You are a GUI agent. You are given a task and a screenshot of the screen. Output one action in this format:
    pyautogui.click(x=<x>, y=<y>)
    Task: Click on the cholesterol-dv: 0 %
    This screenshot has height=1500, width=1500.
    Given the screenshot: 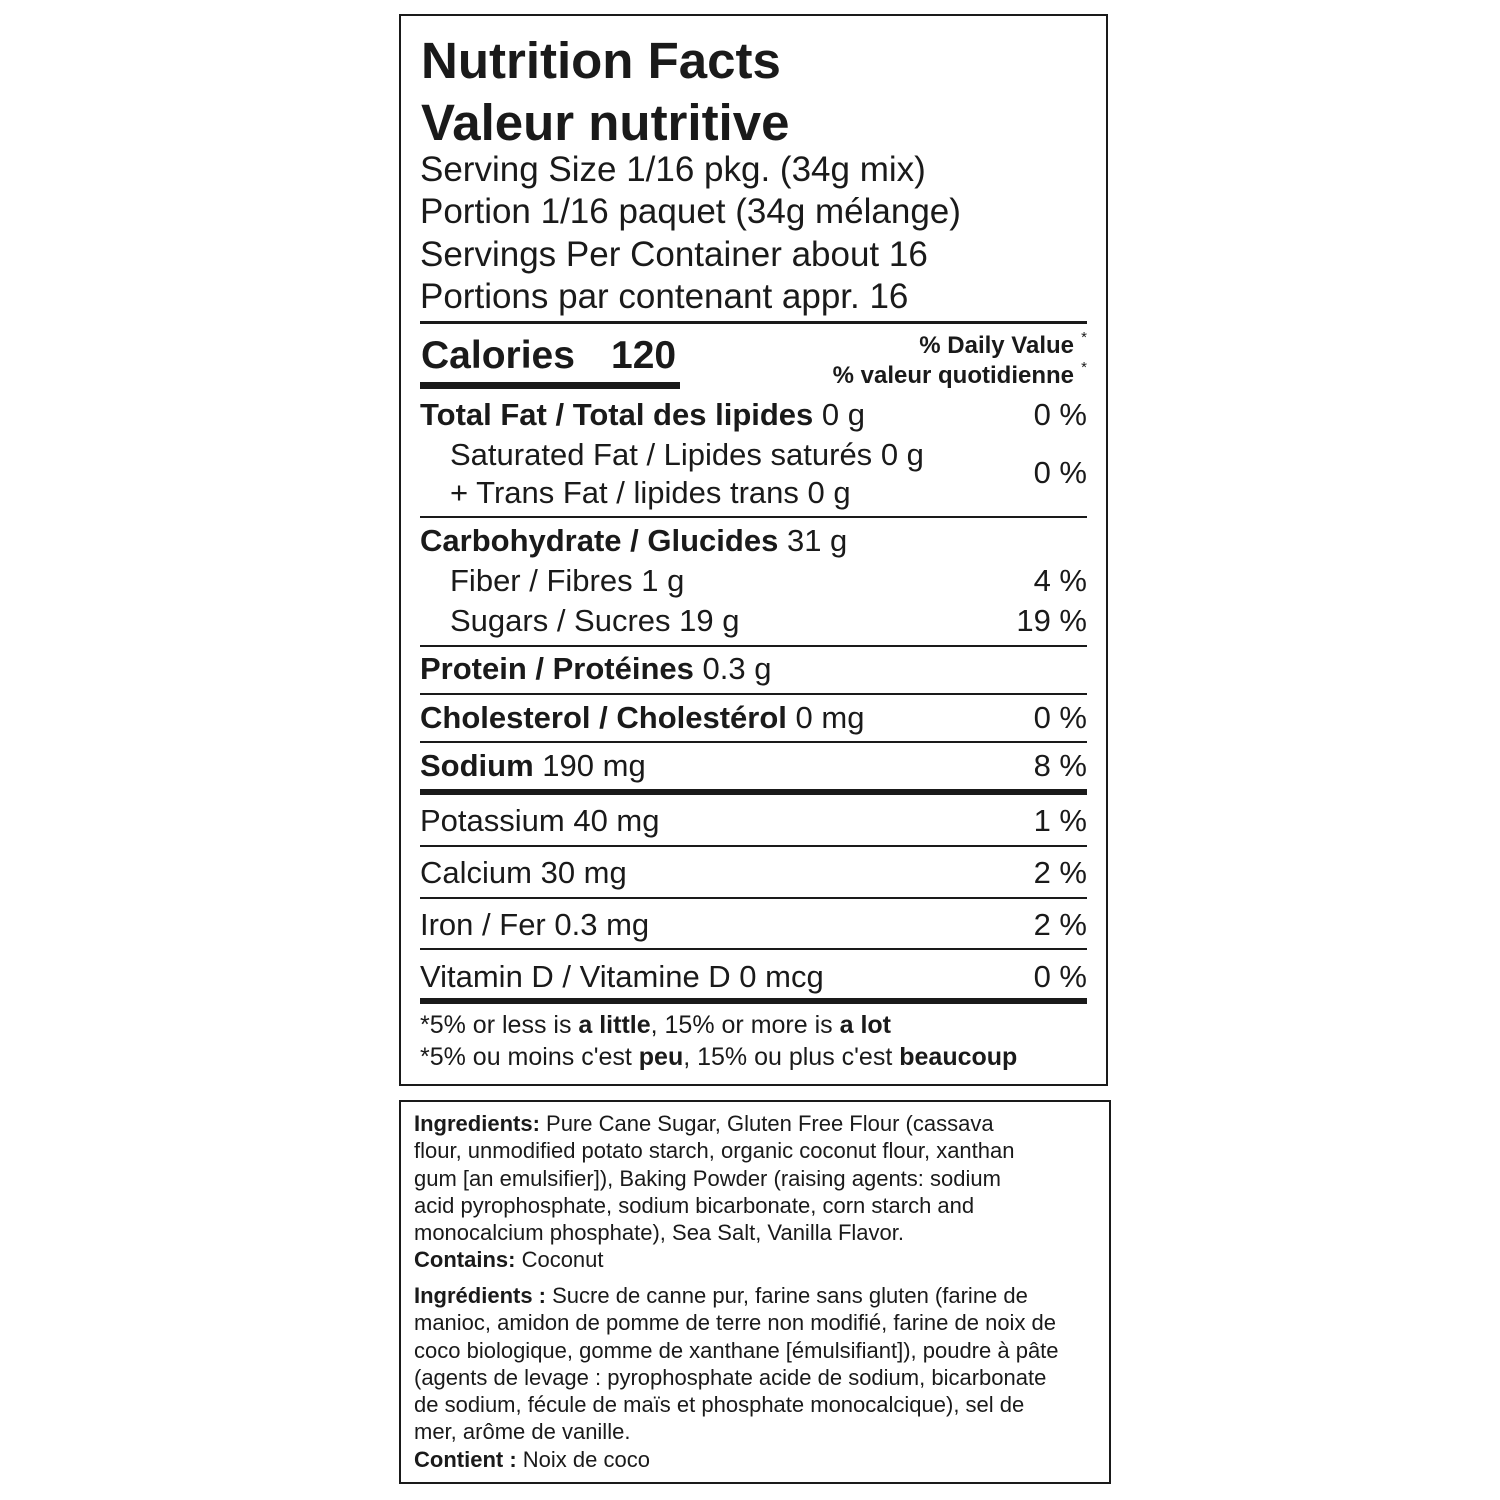 What is the action you would take?
    pyautogui.click(x=1060, y=717)
    